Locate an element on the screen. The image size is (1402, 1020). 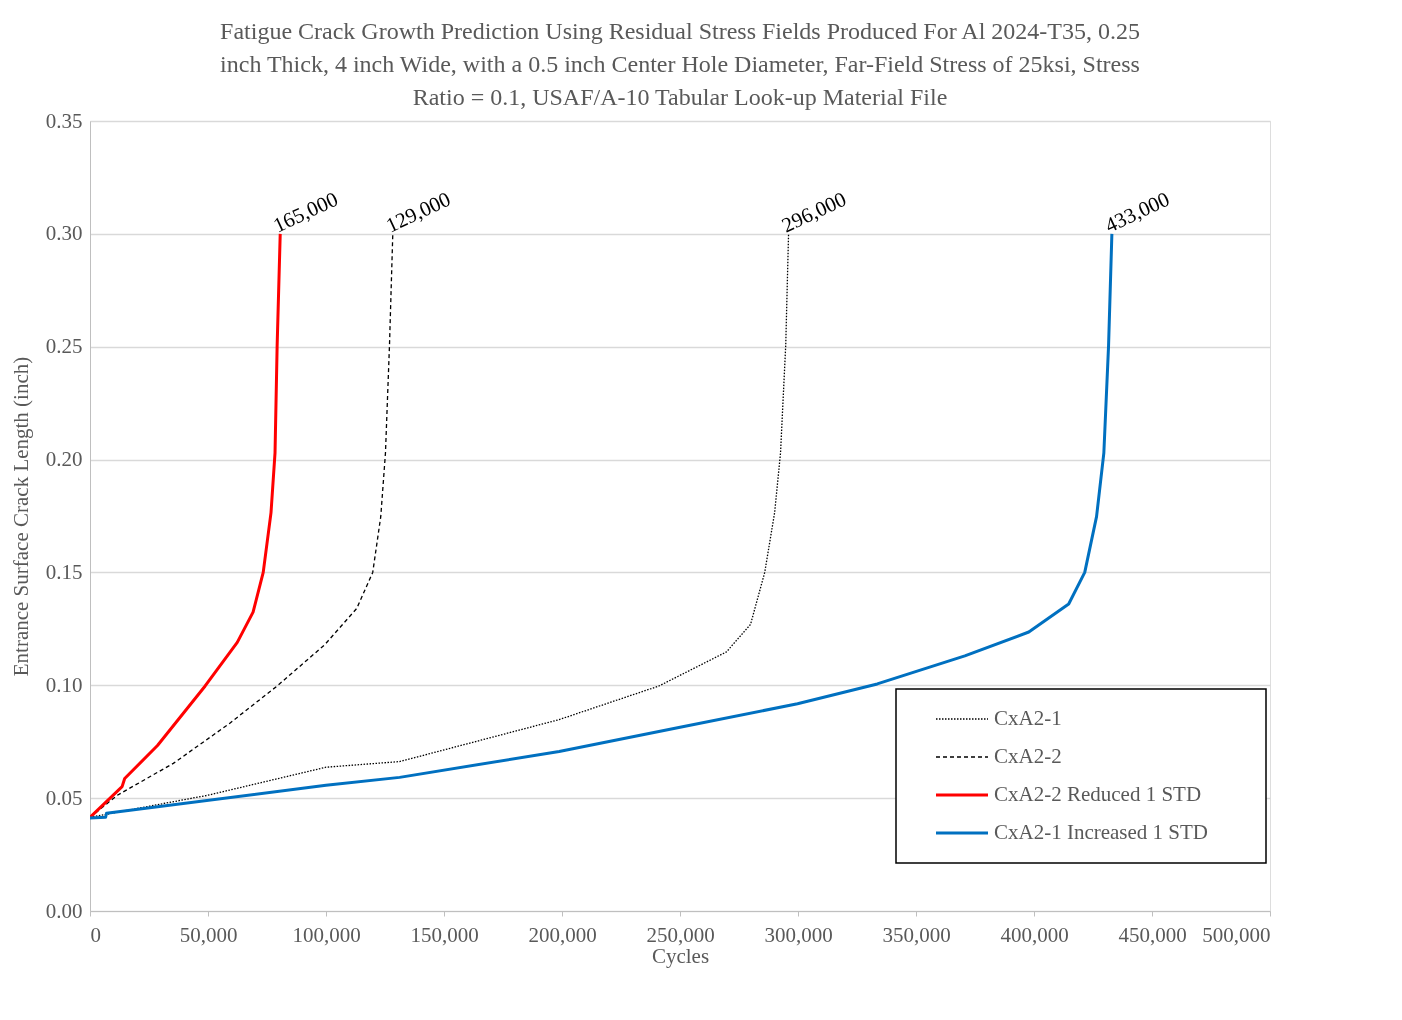
y-axis-title: Entrance Surface Crack Length (inch) is located at coordinates (20, 516).